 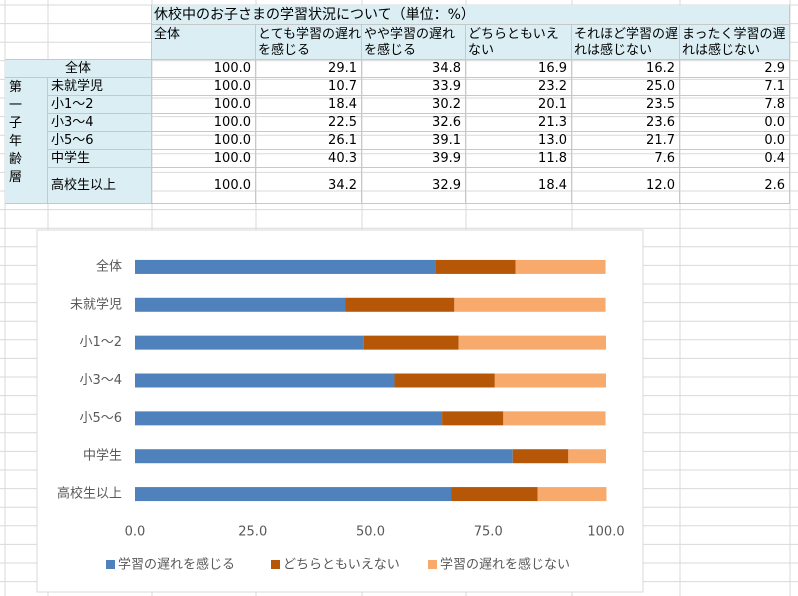 What do you see at coordinates (519, 42) in the screenshot?
I see `column-header: どちらともいえない` at bounding box center [519, 42].